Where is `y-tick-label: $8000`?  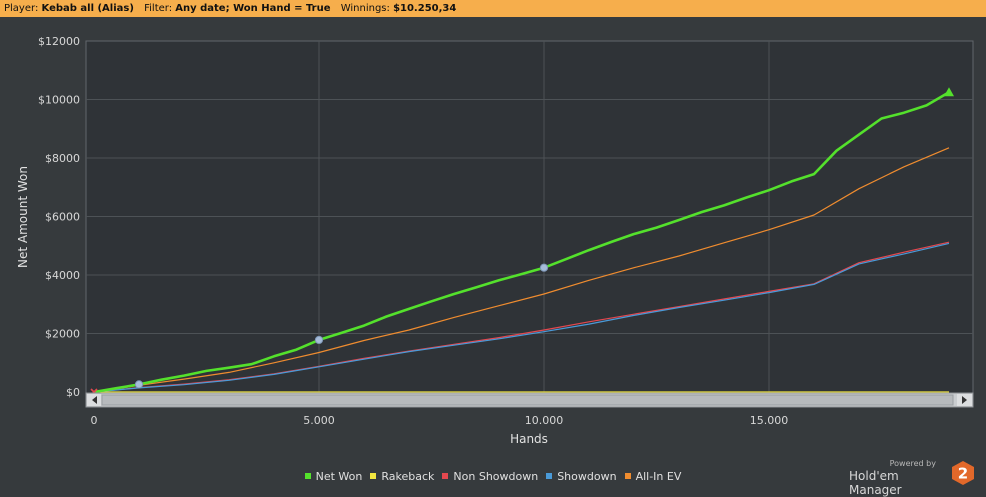 y-tick-label: $8000 is located at coordinates (62, 158).